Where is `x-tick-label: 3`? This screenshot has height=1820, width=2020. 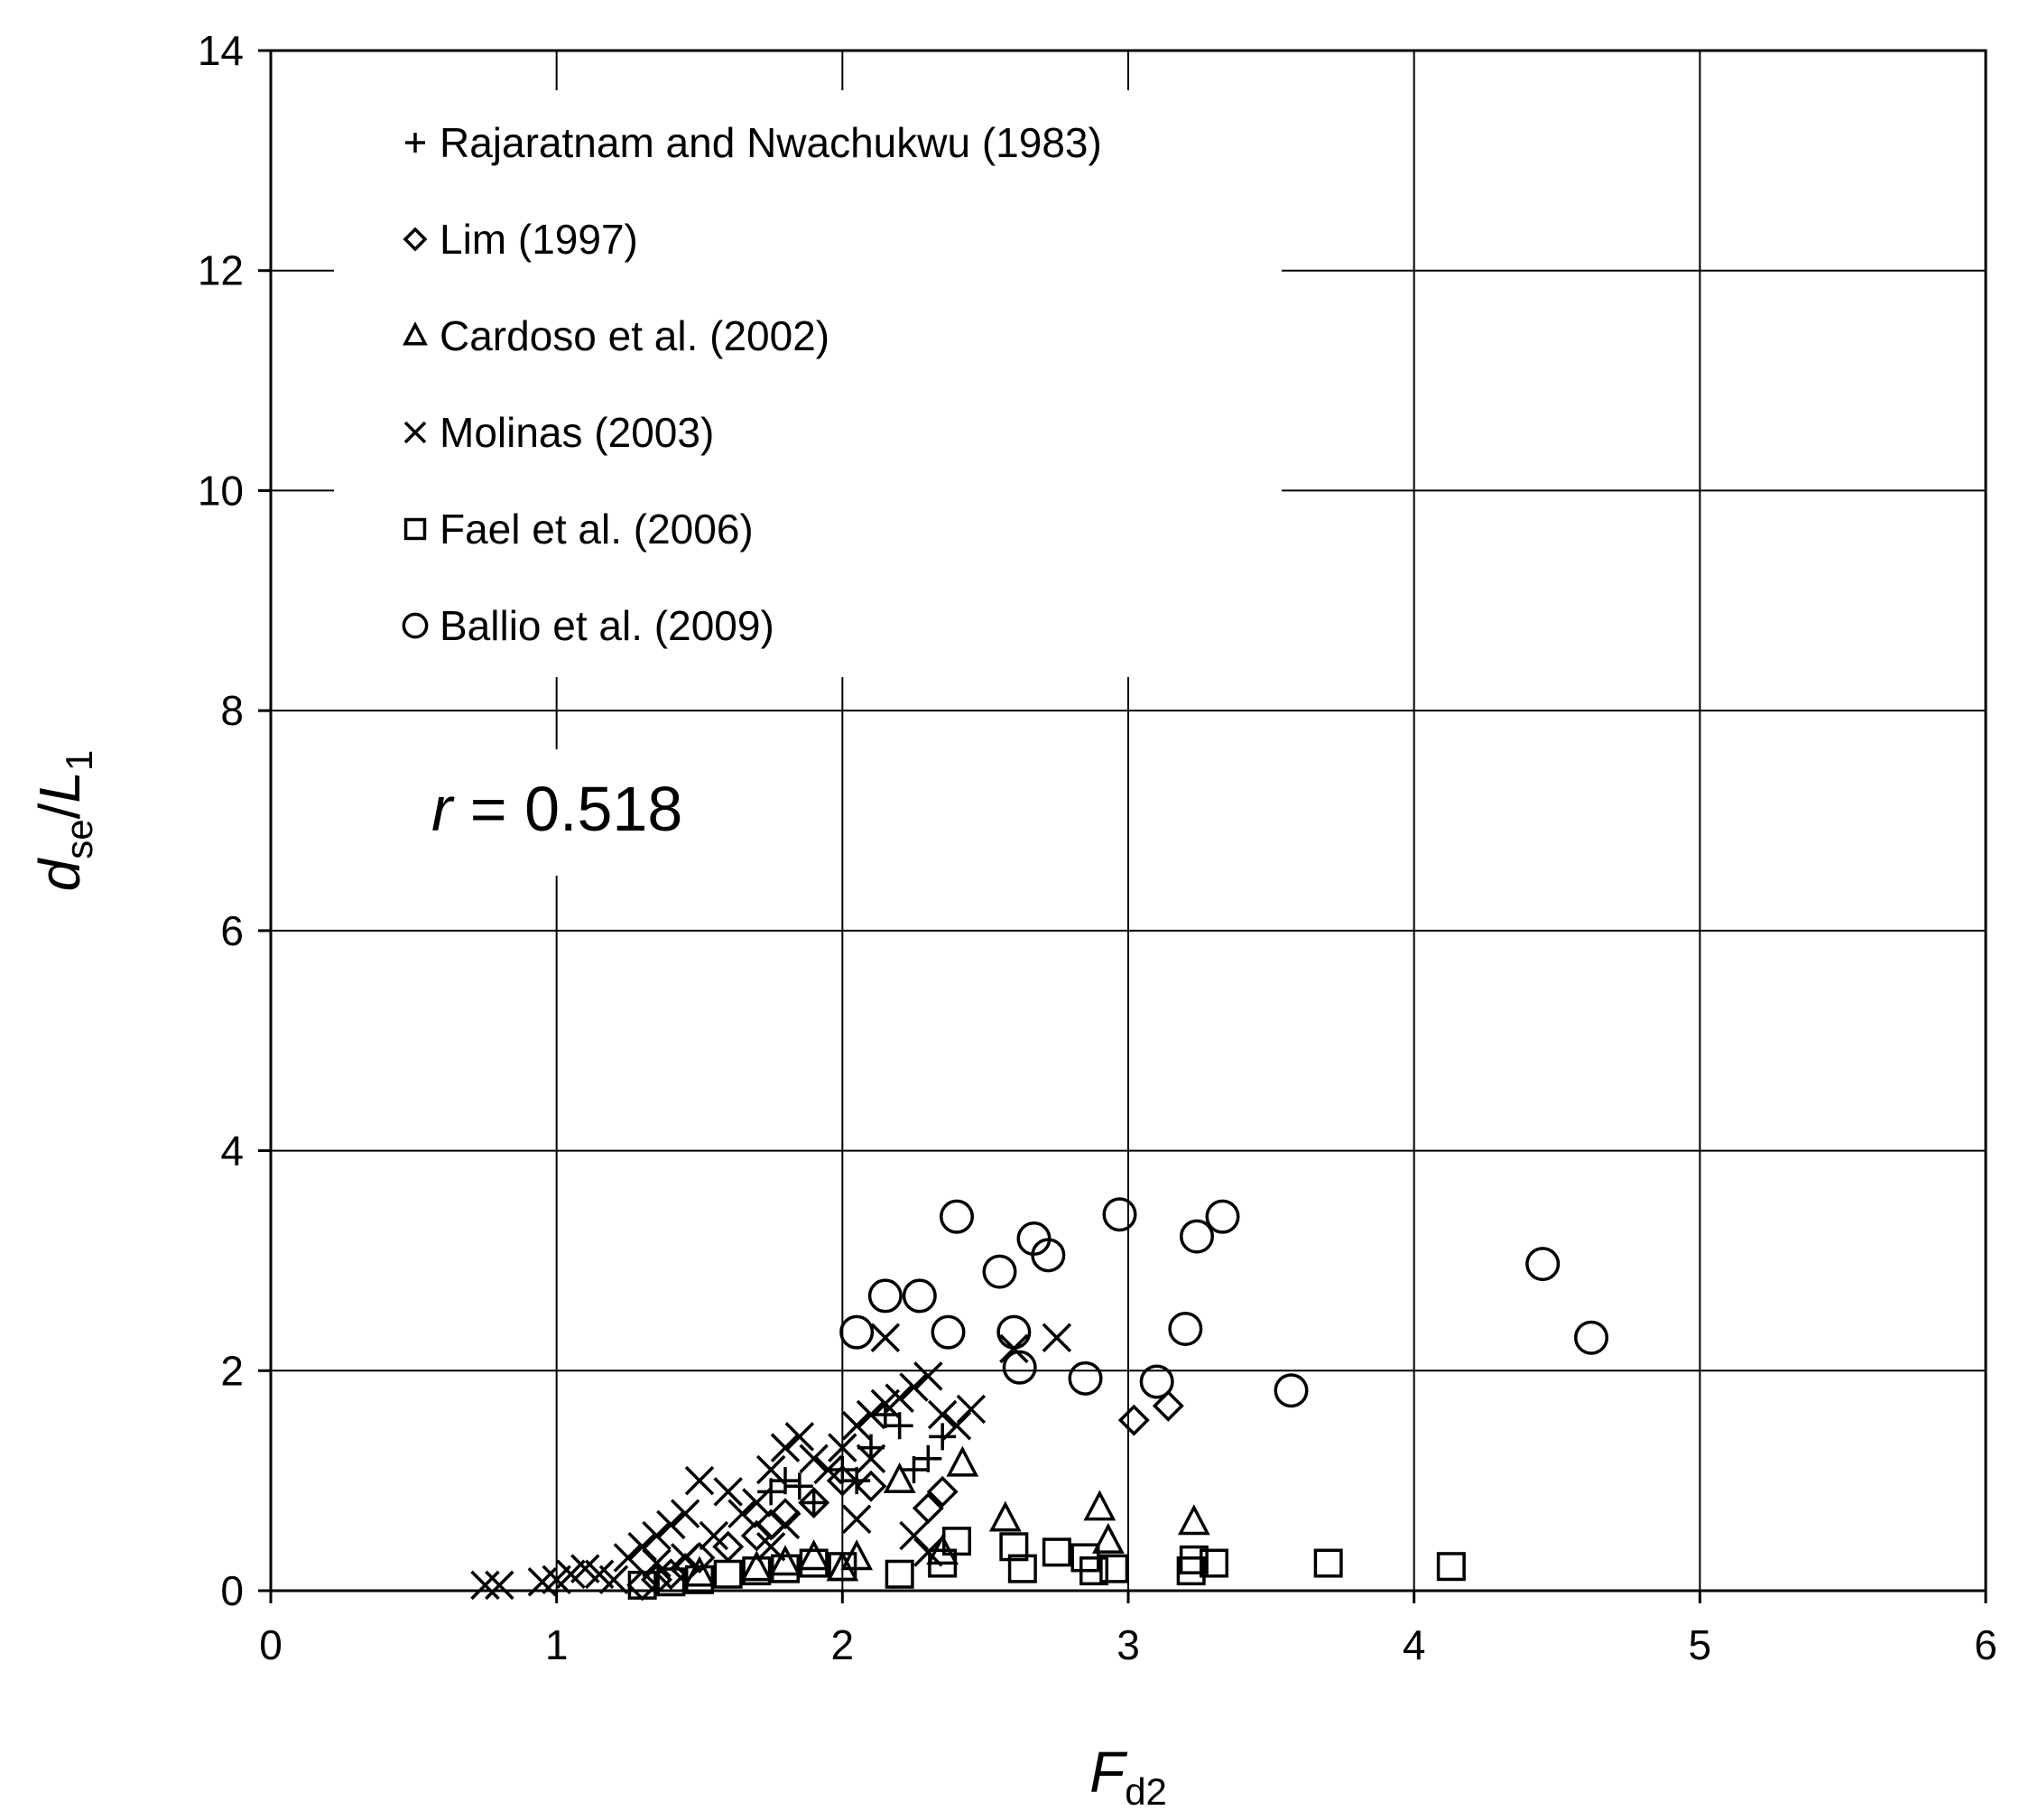
x-tick-label: 3 is located at coordinates (1128, 1645).